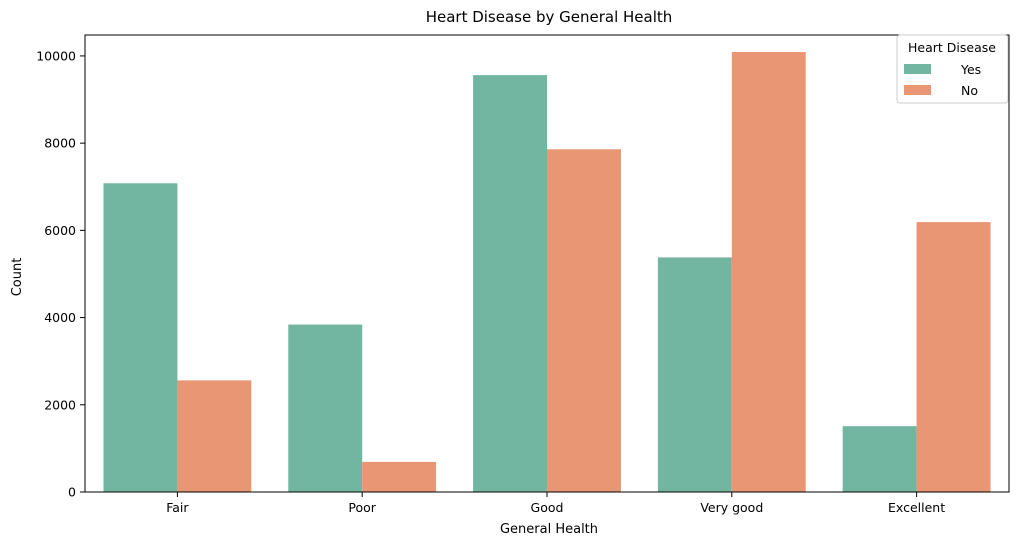 This screenshot has height=550, width=1023. What do you see at coordinates (953, 357) in the screenshot?
I see `bar-no-excellent` at bounding box center [953, 357].